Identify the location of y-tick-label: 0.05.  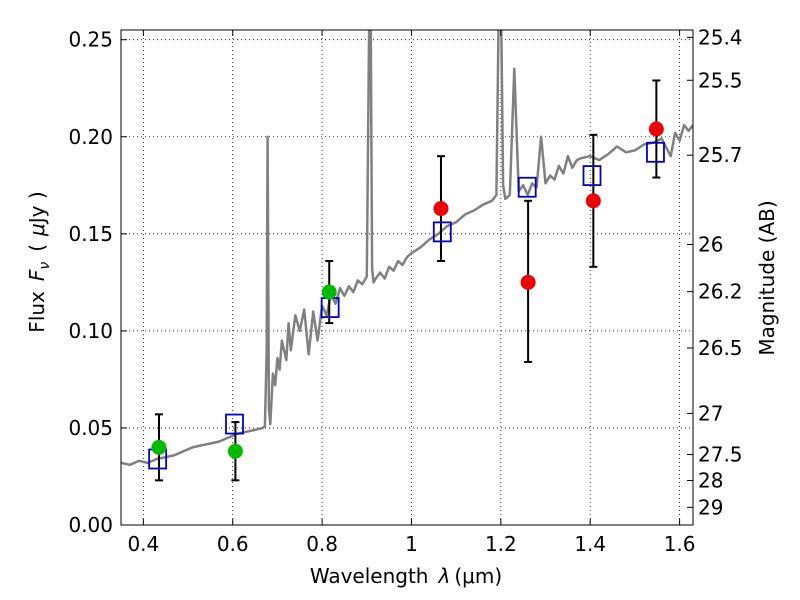
(90, 428).